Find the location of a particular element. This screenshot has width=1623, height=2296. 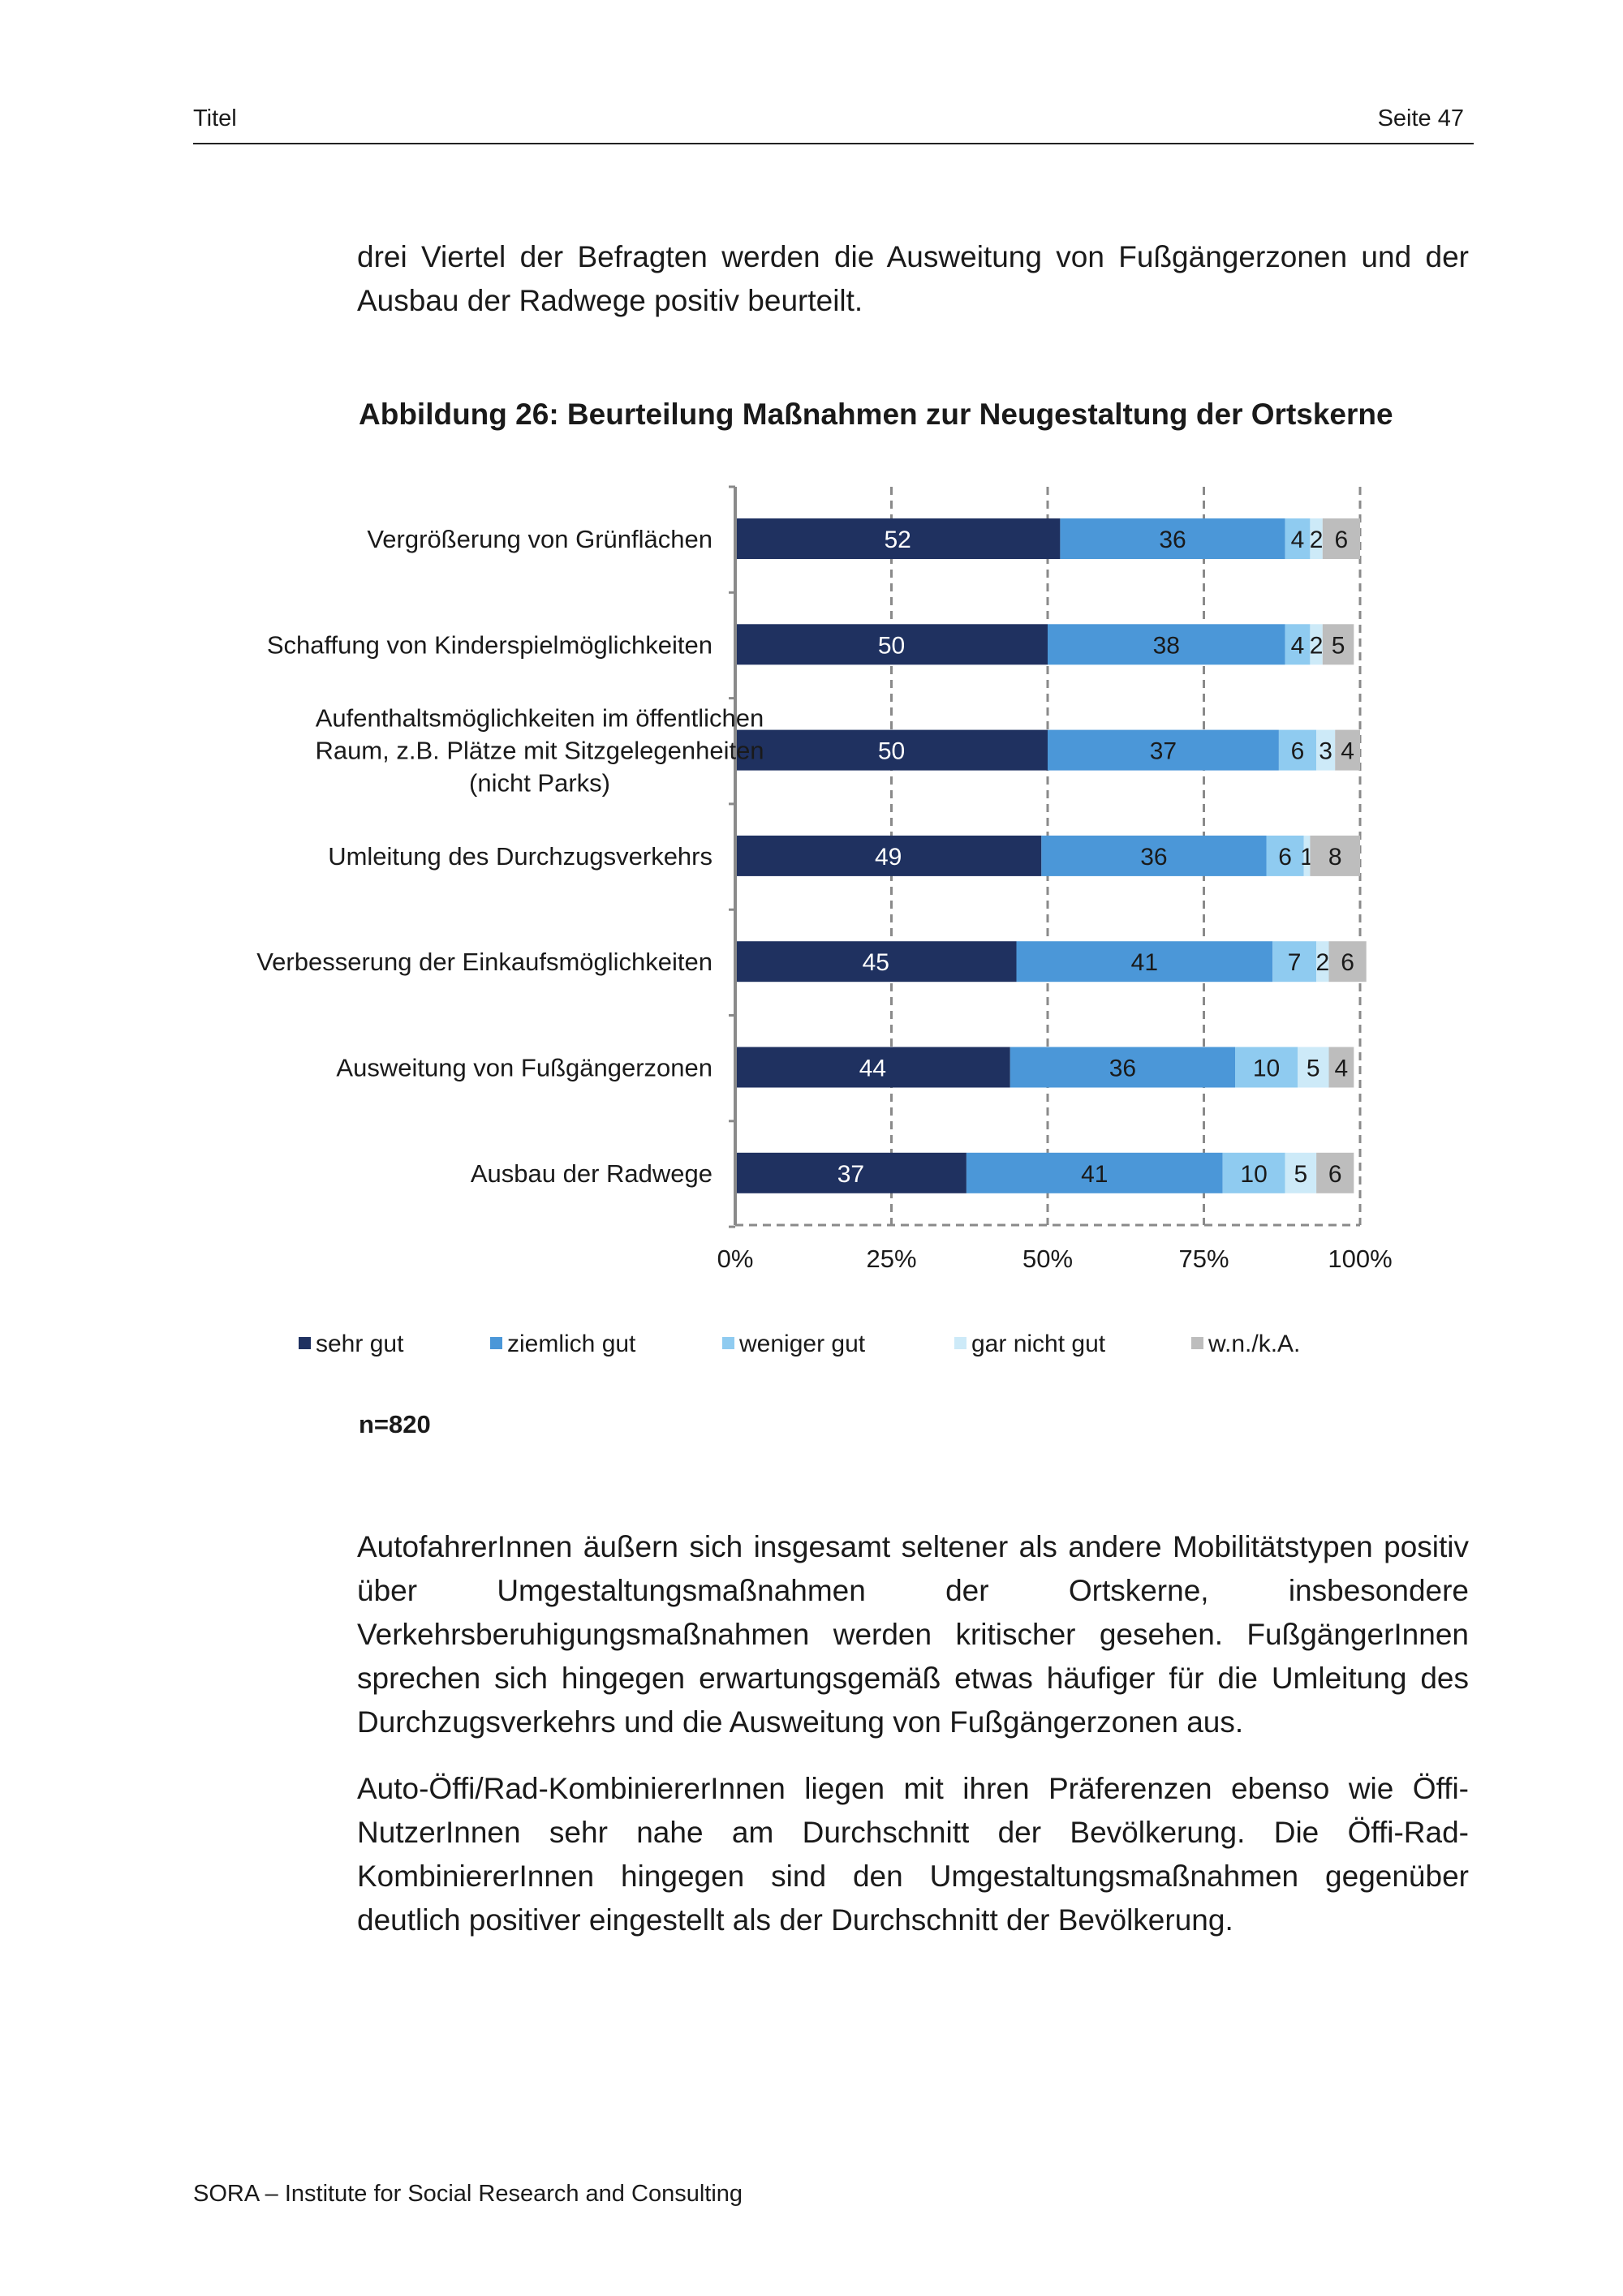

category-label: Schaffung von Kinderspielmöglichkeiten is located at coordinates (489, 644).